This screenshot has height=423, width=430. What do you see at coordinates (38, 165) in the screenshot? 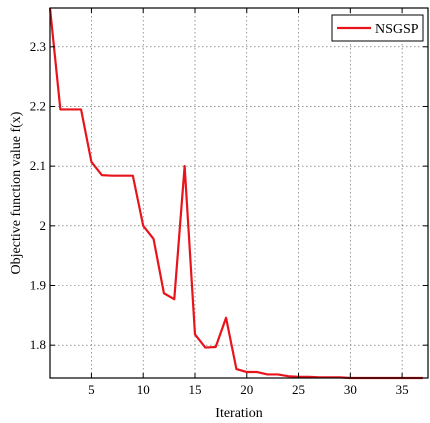
I see `y-tick-label: 2.1` at bounding box center [38, 165].